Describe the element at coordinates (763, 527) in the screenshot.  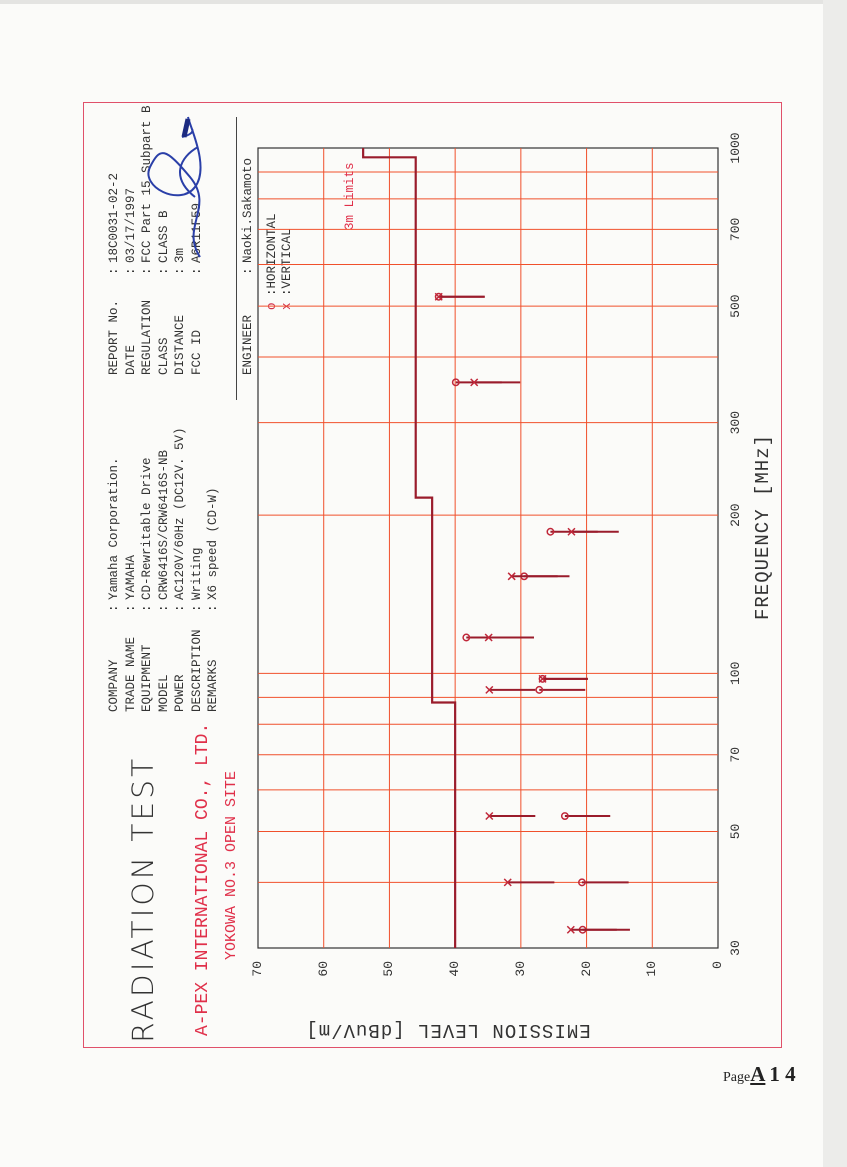
I see `x-axis-label: FREQUENCY [MHz]` at that location.